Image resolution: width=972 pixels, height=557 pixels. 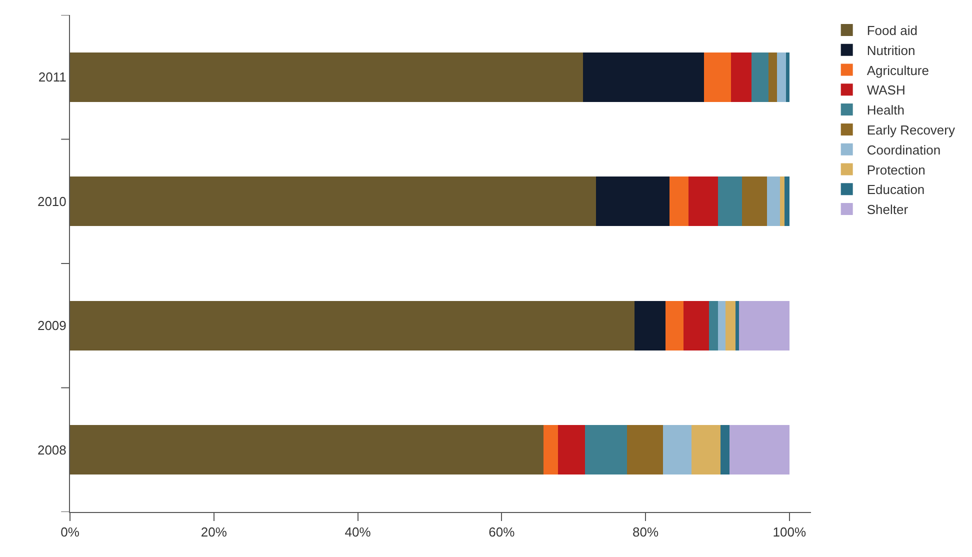 What do you see at coordinates (885, 110) in the screenshot?
I see `legend-label: Health` at bounding box center [885, 110].